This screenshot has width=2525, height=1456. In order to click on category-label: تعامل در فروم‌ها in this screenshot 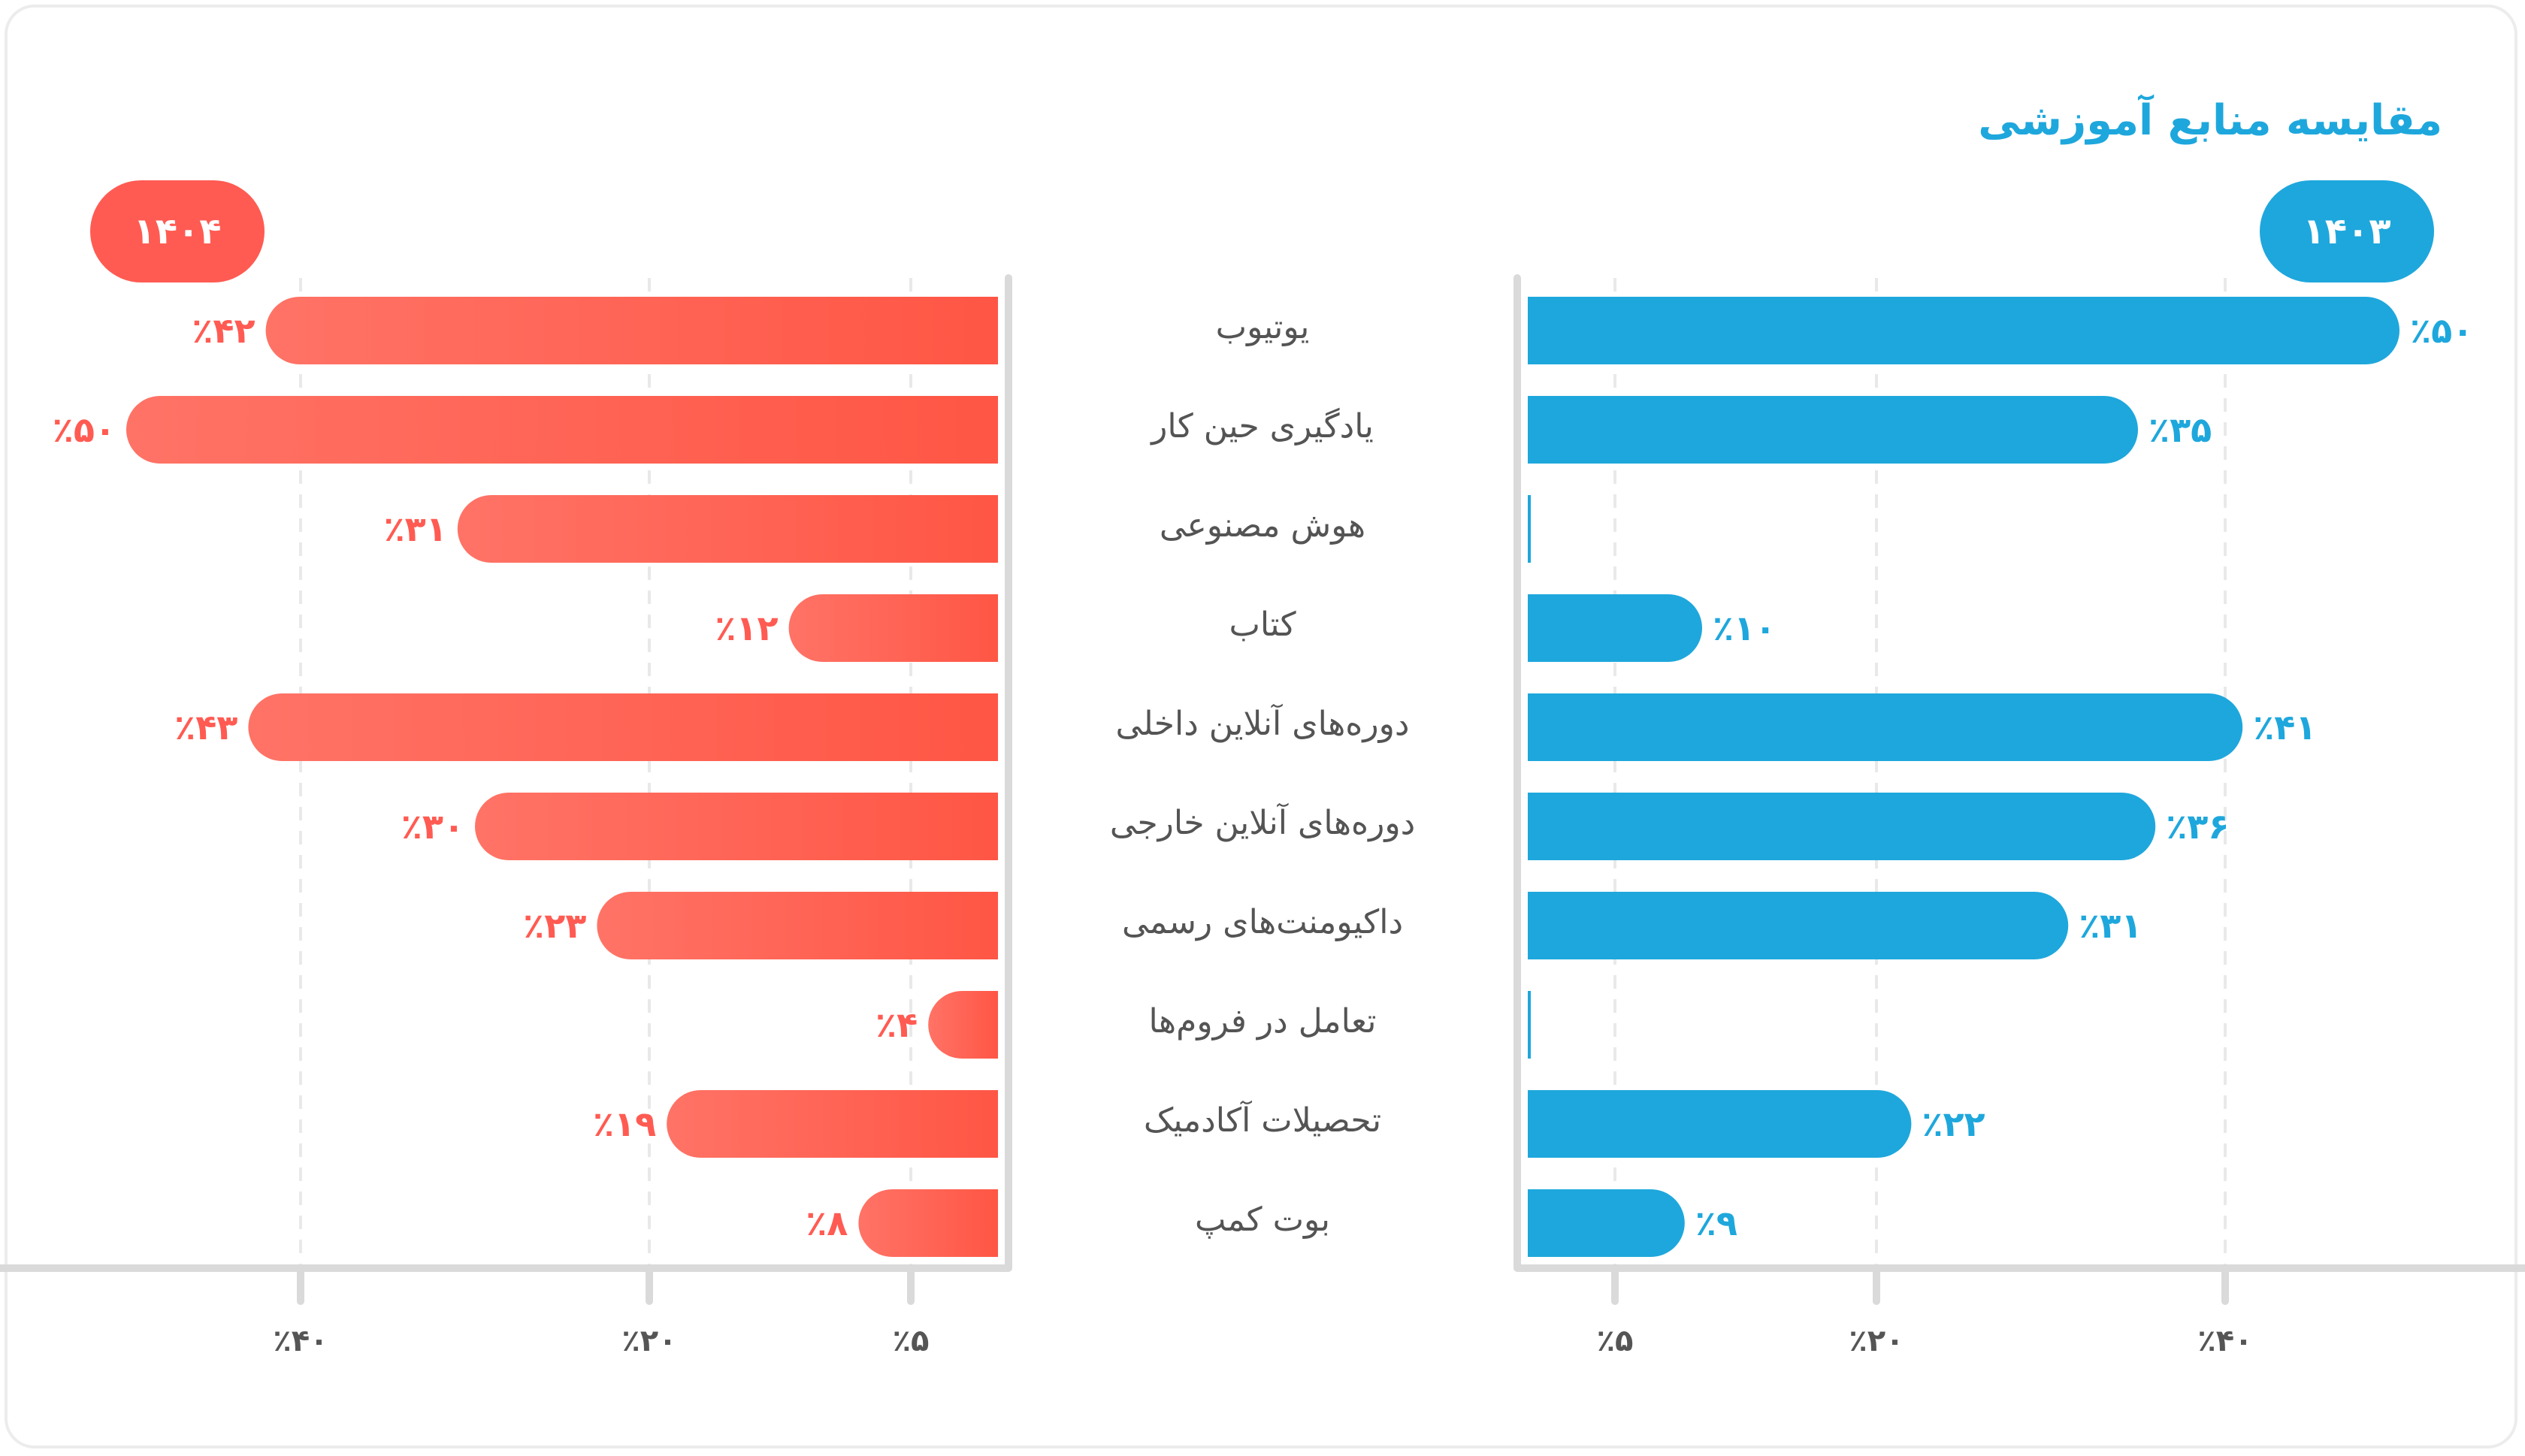, I will do `click(1262, 1021)`.